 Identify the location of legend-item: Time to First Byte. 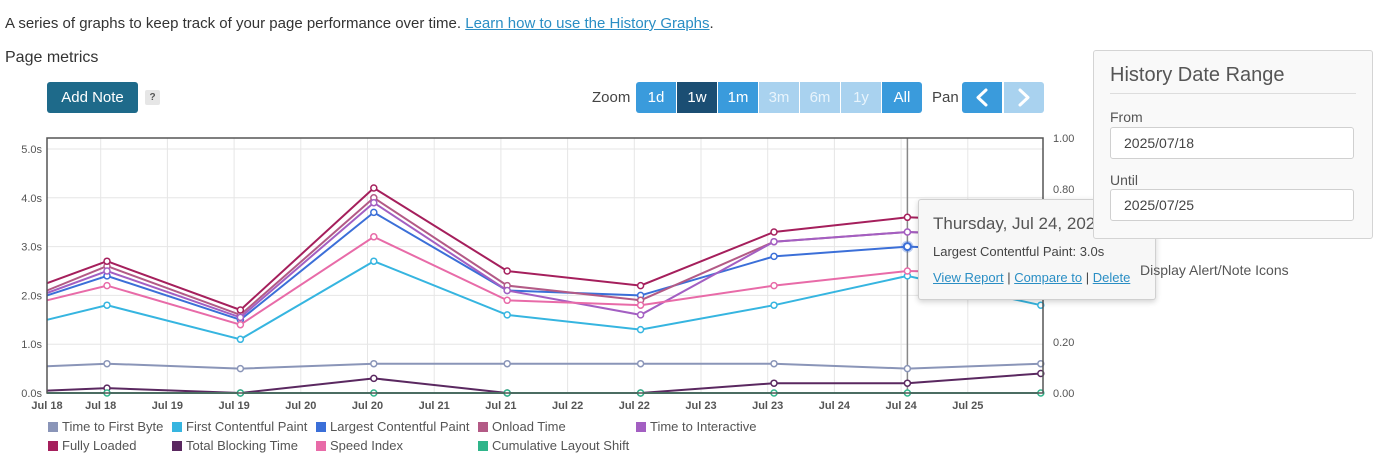
(105, 426).